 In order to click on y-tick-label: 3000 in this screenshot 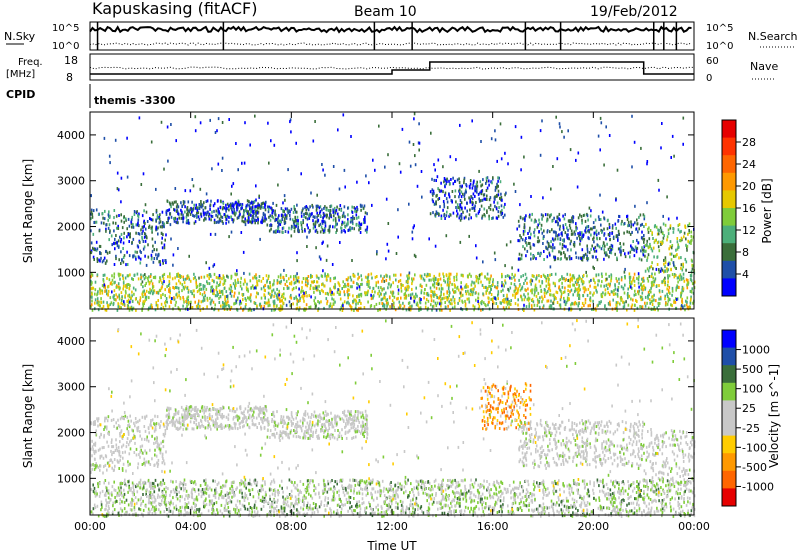, I will do `click(71, 181)`.